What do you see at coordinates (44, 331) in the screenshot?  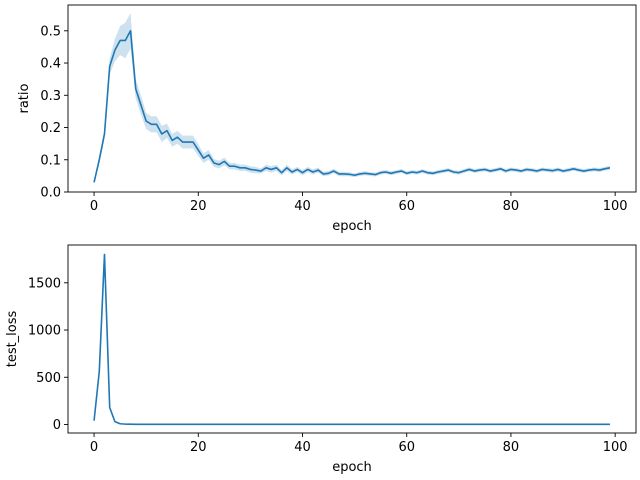 I see `y-tick-label: 1000` at bounding box center [44, 331].